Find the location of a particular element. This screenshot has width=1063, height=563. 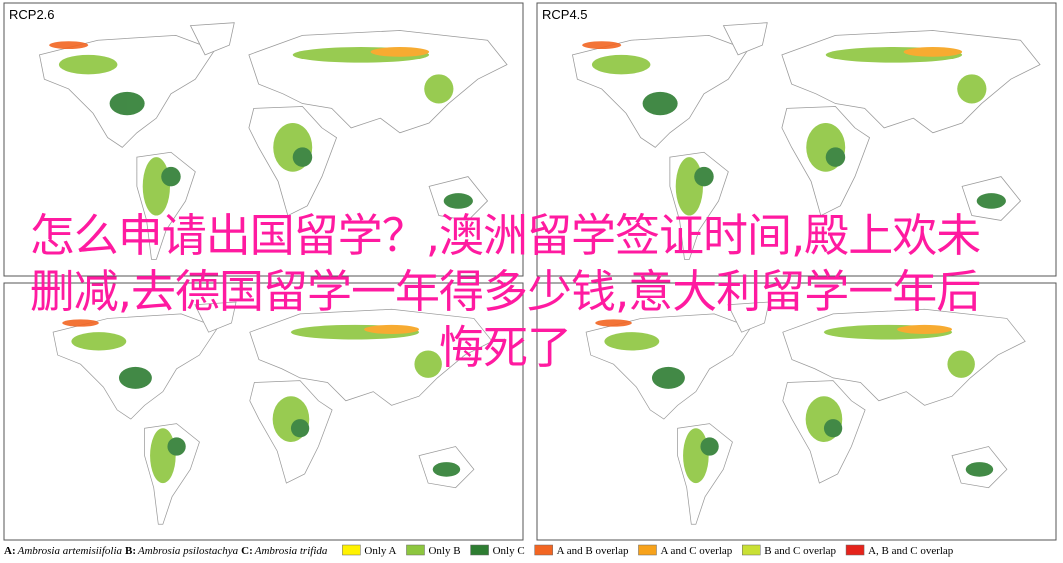

species-key: C: is located at coordinates (247, 551).